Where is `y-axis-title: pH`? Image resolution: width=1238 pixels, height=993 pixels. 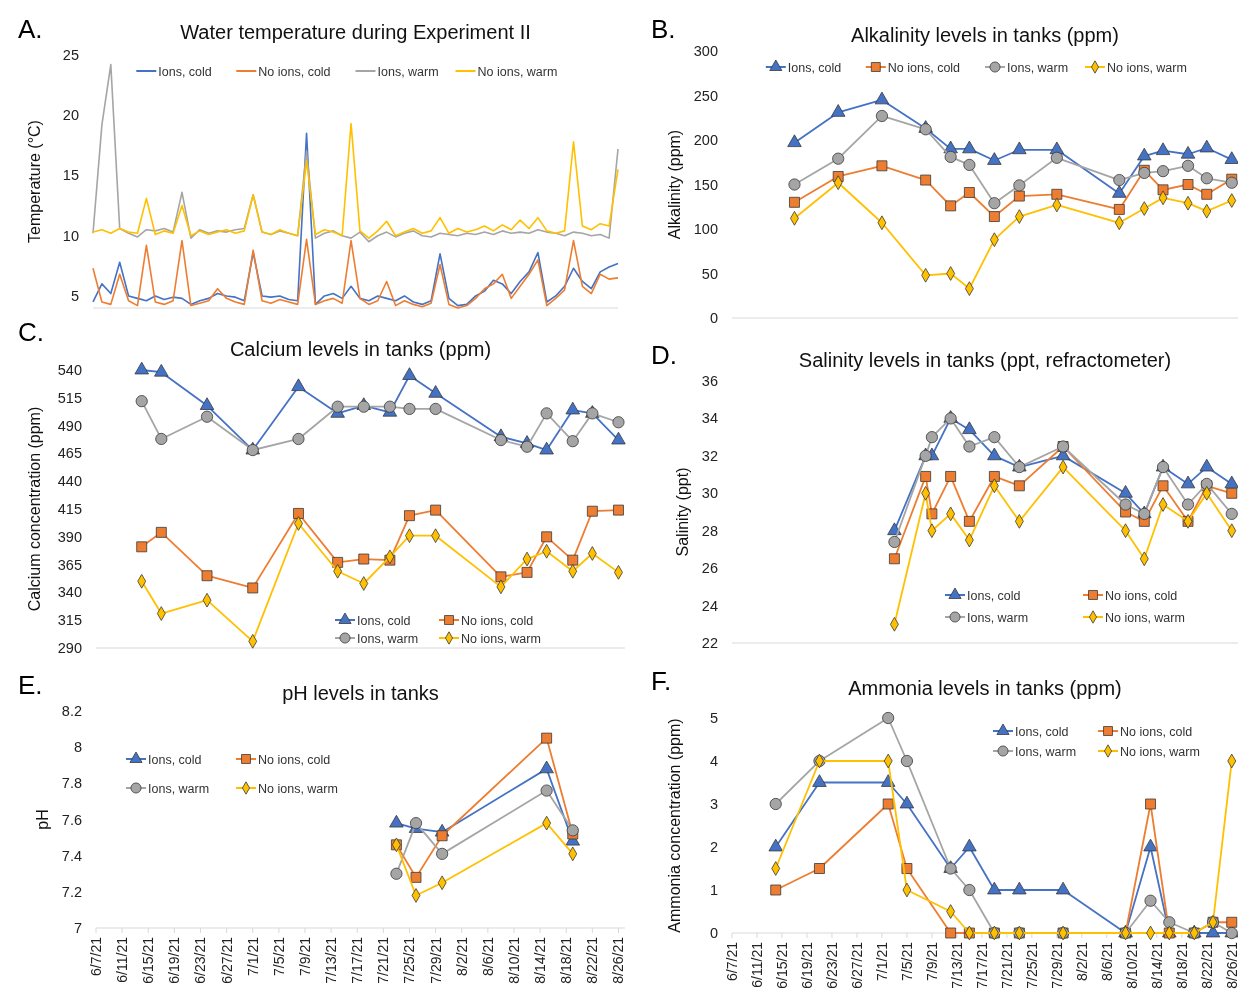 y-axis-title: pH is located at coordinates (42, 819).